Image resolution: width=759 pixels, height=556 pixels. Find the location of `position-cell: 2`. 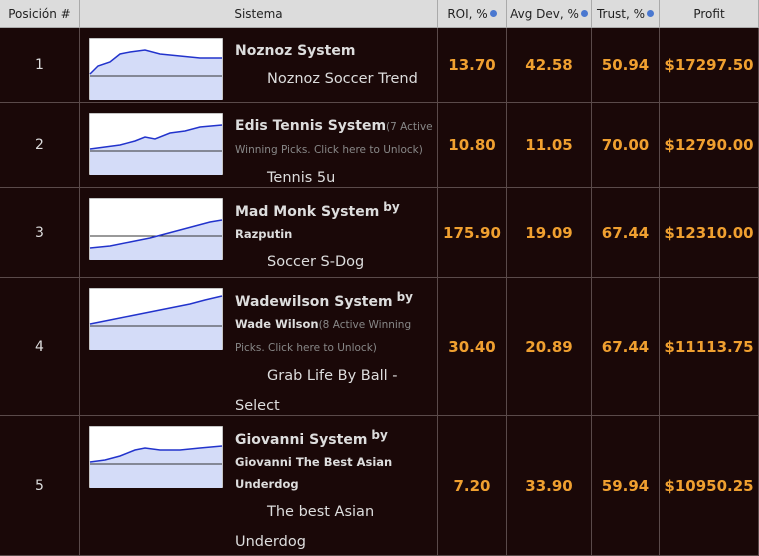

position-cell: 2 is located at coordinates (40, 145).